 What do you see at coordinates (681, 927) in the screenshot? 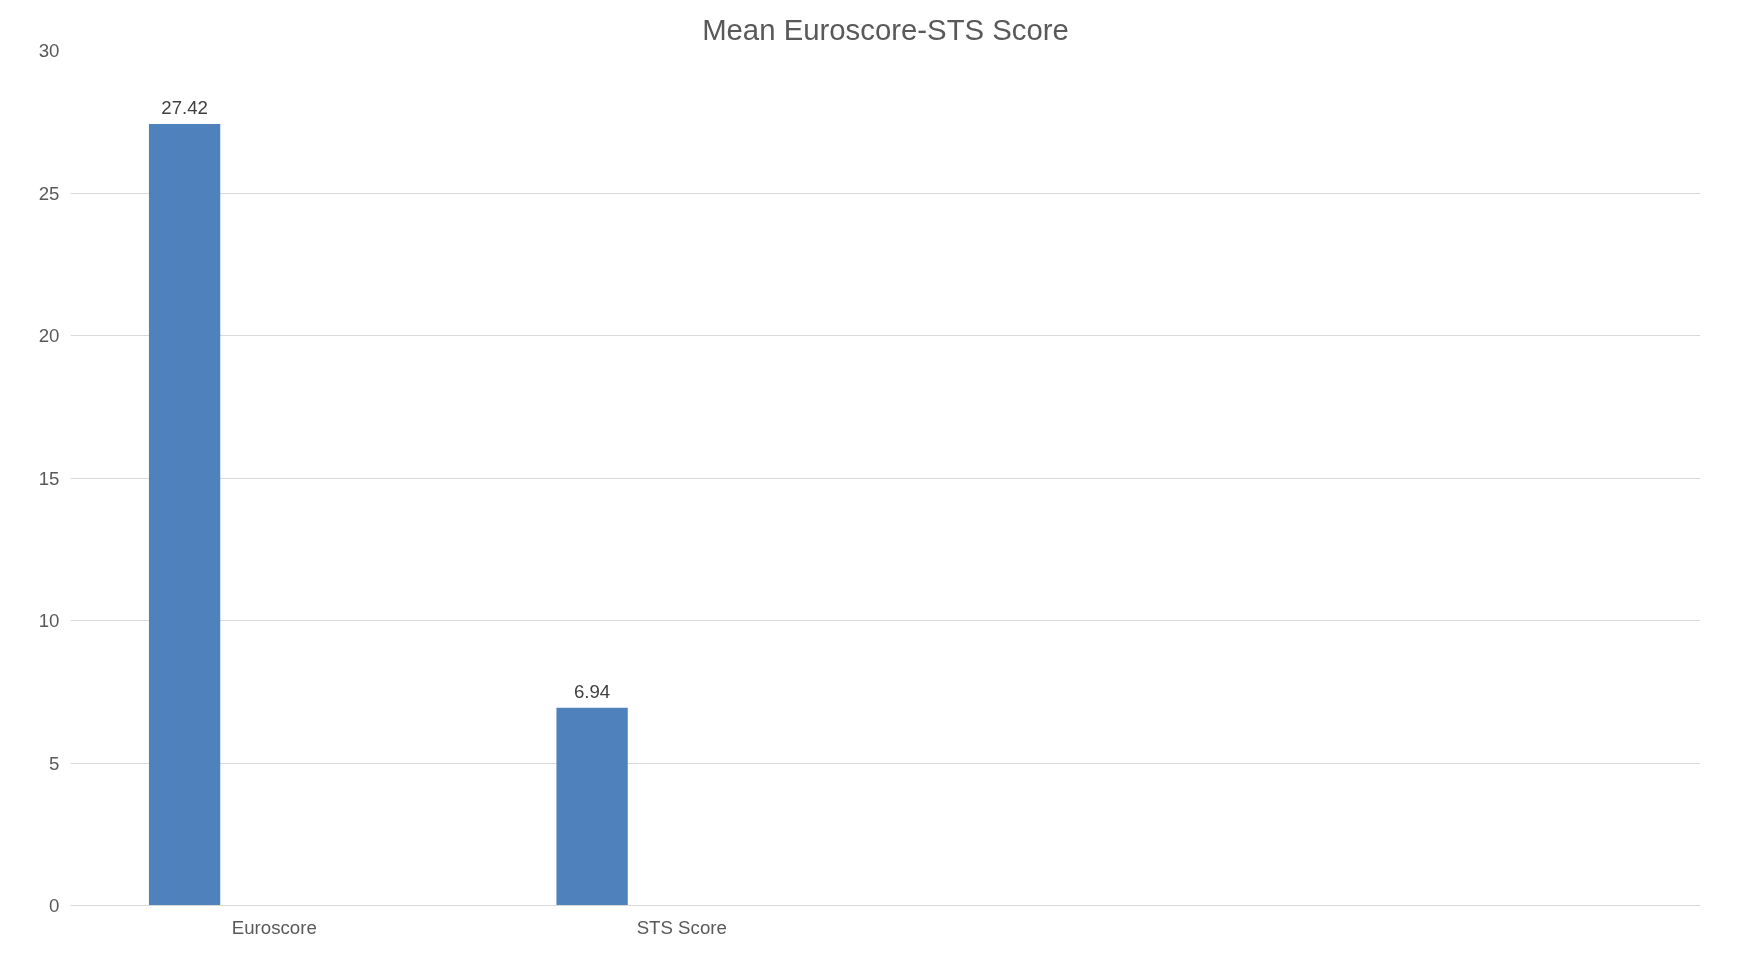
I see `x-tick-label: STS Score` at bounding box center [681, 927].